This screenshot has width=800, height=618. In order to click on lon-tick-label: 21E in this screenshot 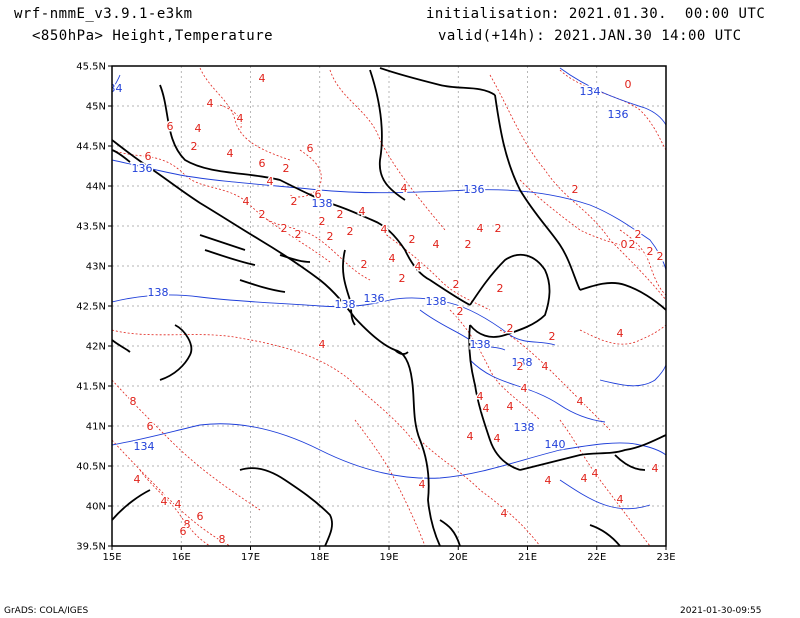, I will do `click(527, 557)`.